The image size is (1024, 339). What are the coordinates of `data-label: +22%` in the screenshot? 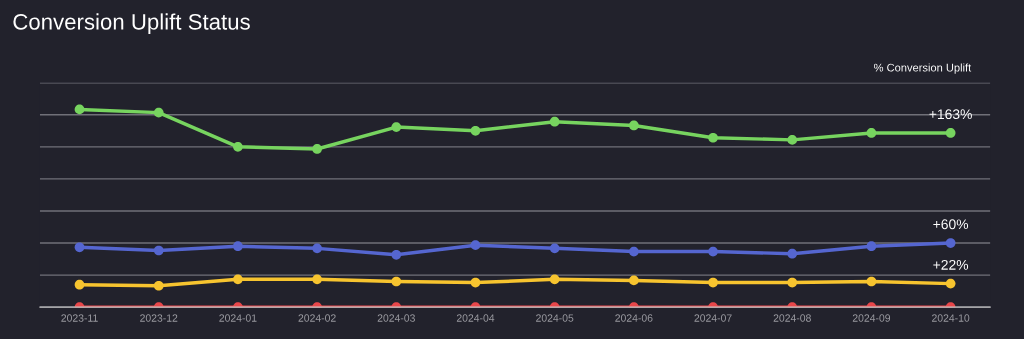 It's located at (951, 264).